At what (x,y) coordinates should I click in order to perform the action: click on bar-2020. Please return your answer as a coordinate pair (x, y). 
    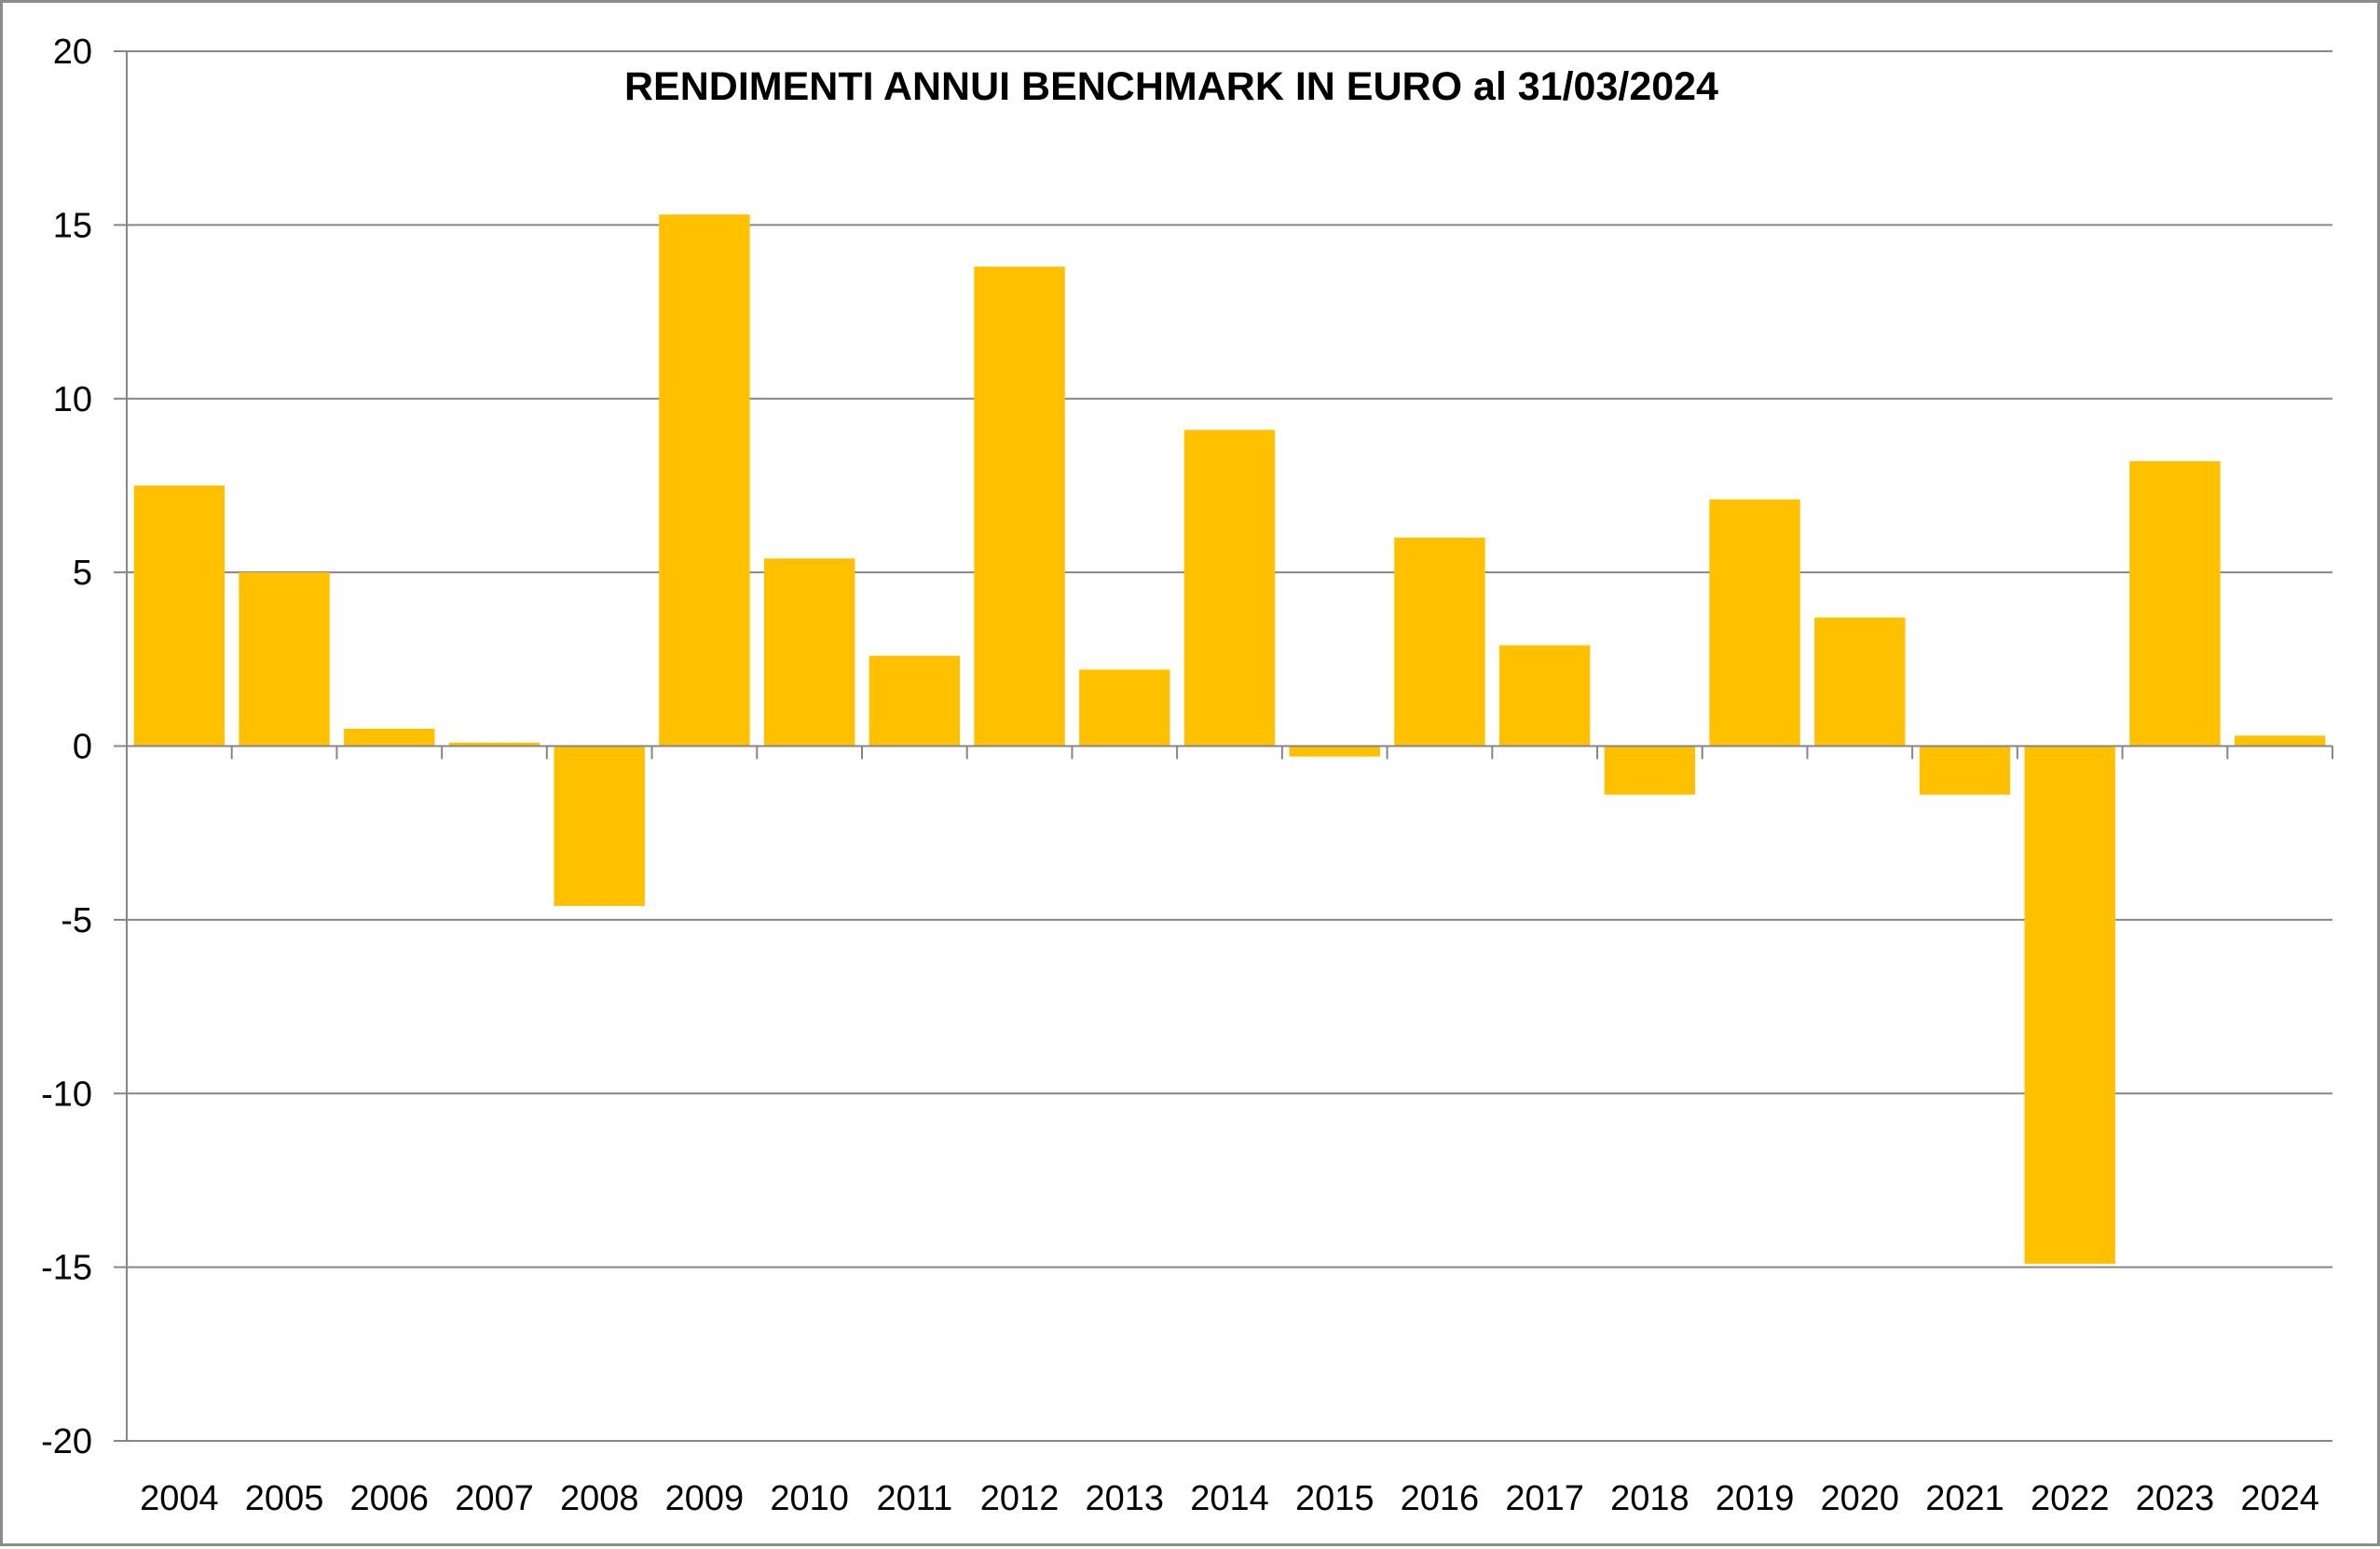
    Looking at the image, I should click on (1860, 682).